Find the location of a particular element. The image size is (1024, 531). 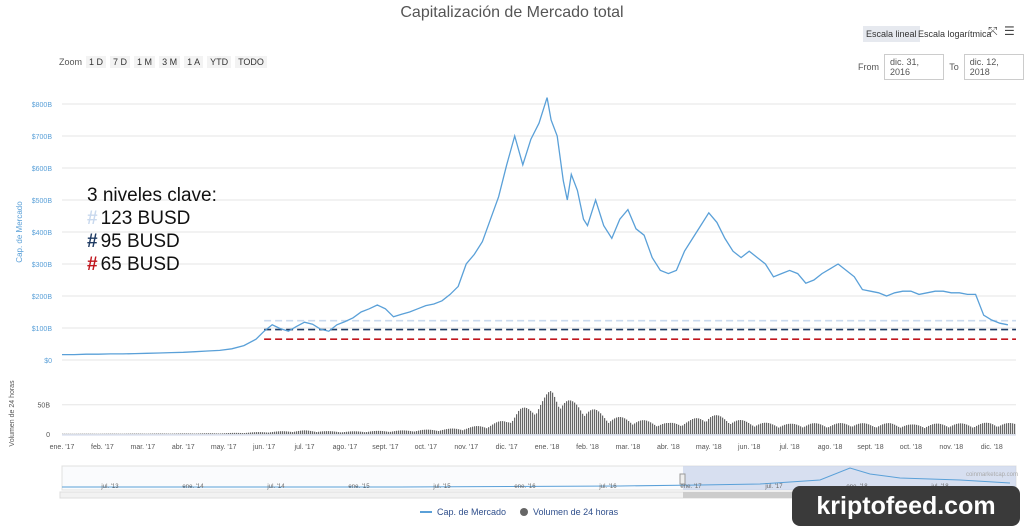

from-label: From is located at coordinates (868, 67).